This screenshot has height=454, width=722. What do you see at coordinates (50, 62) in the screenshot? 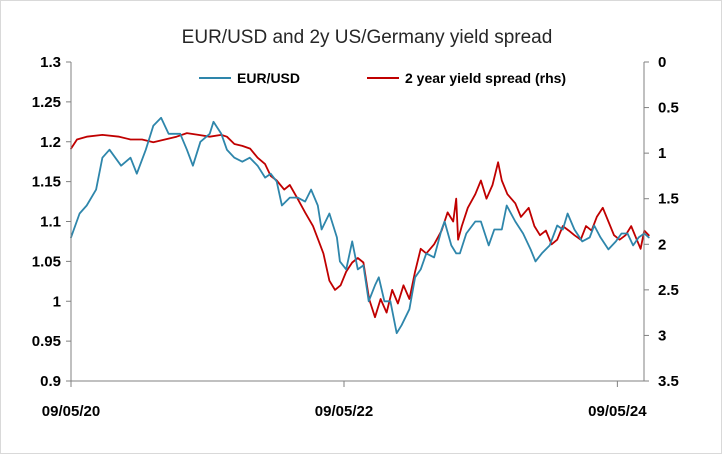
I see `left-tick-label: 1.3` at bounding box center [50, 62].